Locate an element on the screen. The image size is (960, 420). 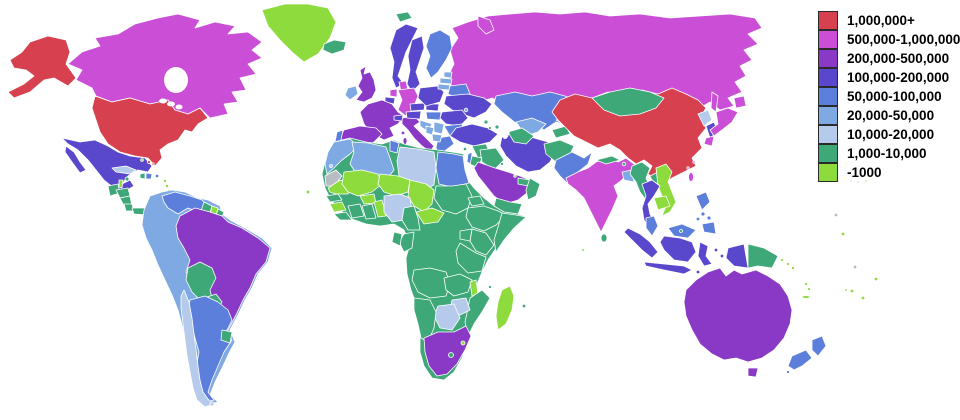
country-corsica is located at coordinates (403, 133).